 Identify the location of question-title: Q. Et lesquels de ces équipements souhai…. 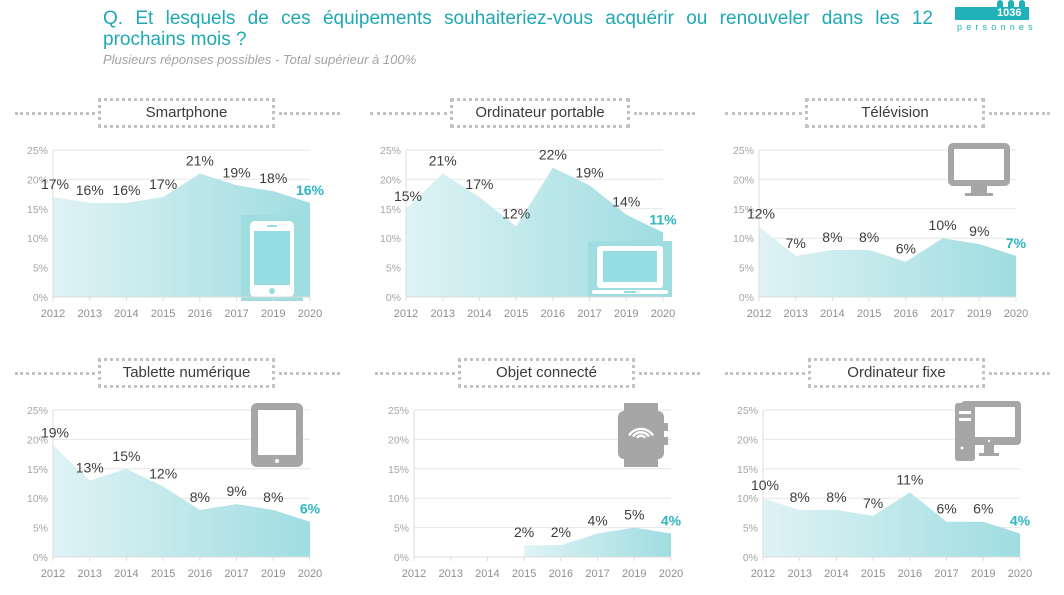
(518, 29).